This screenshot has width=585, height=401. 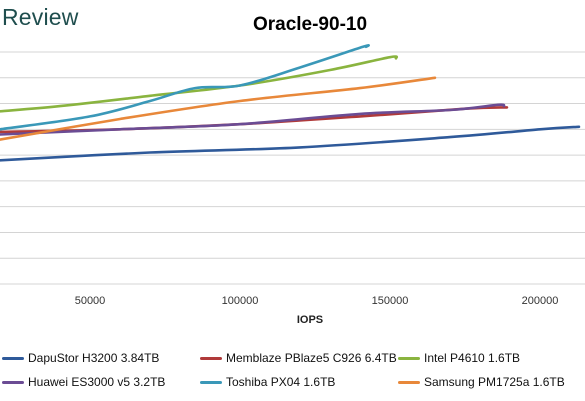 What do you see at coordinates (494, 382) in the screenshot?
I see `legend-label: Samsung PM1725a 1.6TB` at bounding box center [494, 382].